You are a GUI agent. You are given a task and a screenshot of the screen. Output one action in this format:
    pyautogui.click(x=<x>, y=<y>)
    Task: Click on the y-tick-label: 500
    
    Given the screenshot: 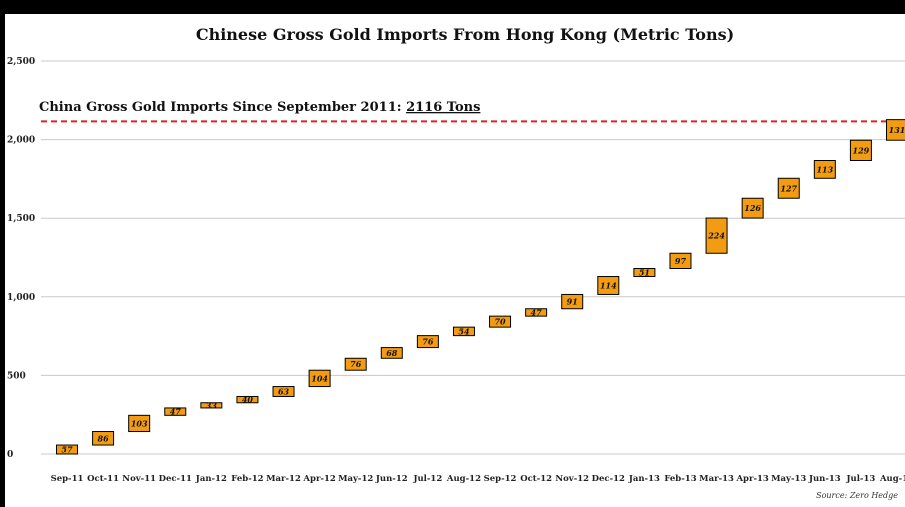 What is the action you would take?
    pyautogui.click(x=16, y=376)
    